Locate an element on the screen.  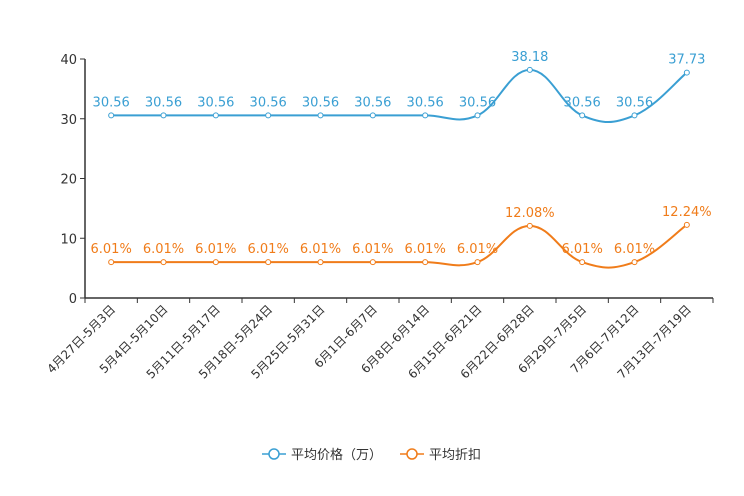
y-axis: 0 10 20 30 40 is located at coordinates (73, 180).